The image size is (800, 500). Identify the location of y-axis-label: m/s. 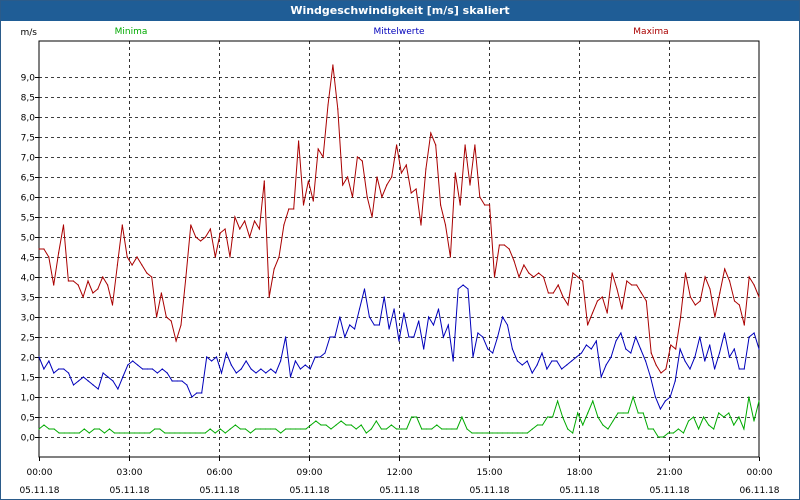
(29, 33).